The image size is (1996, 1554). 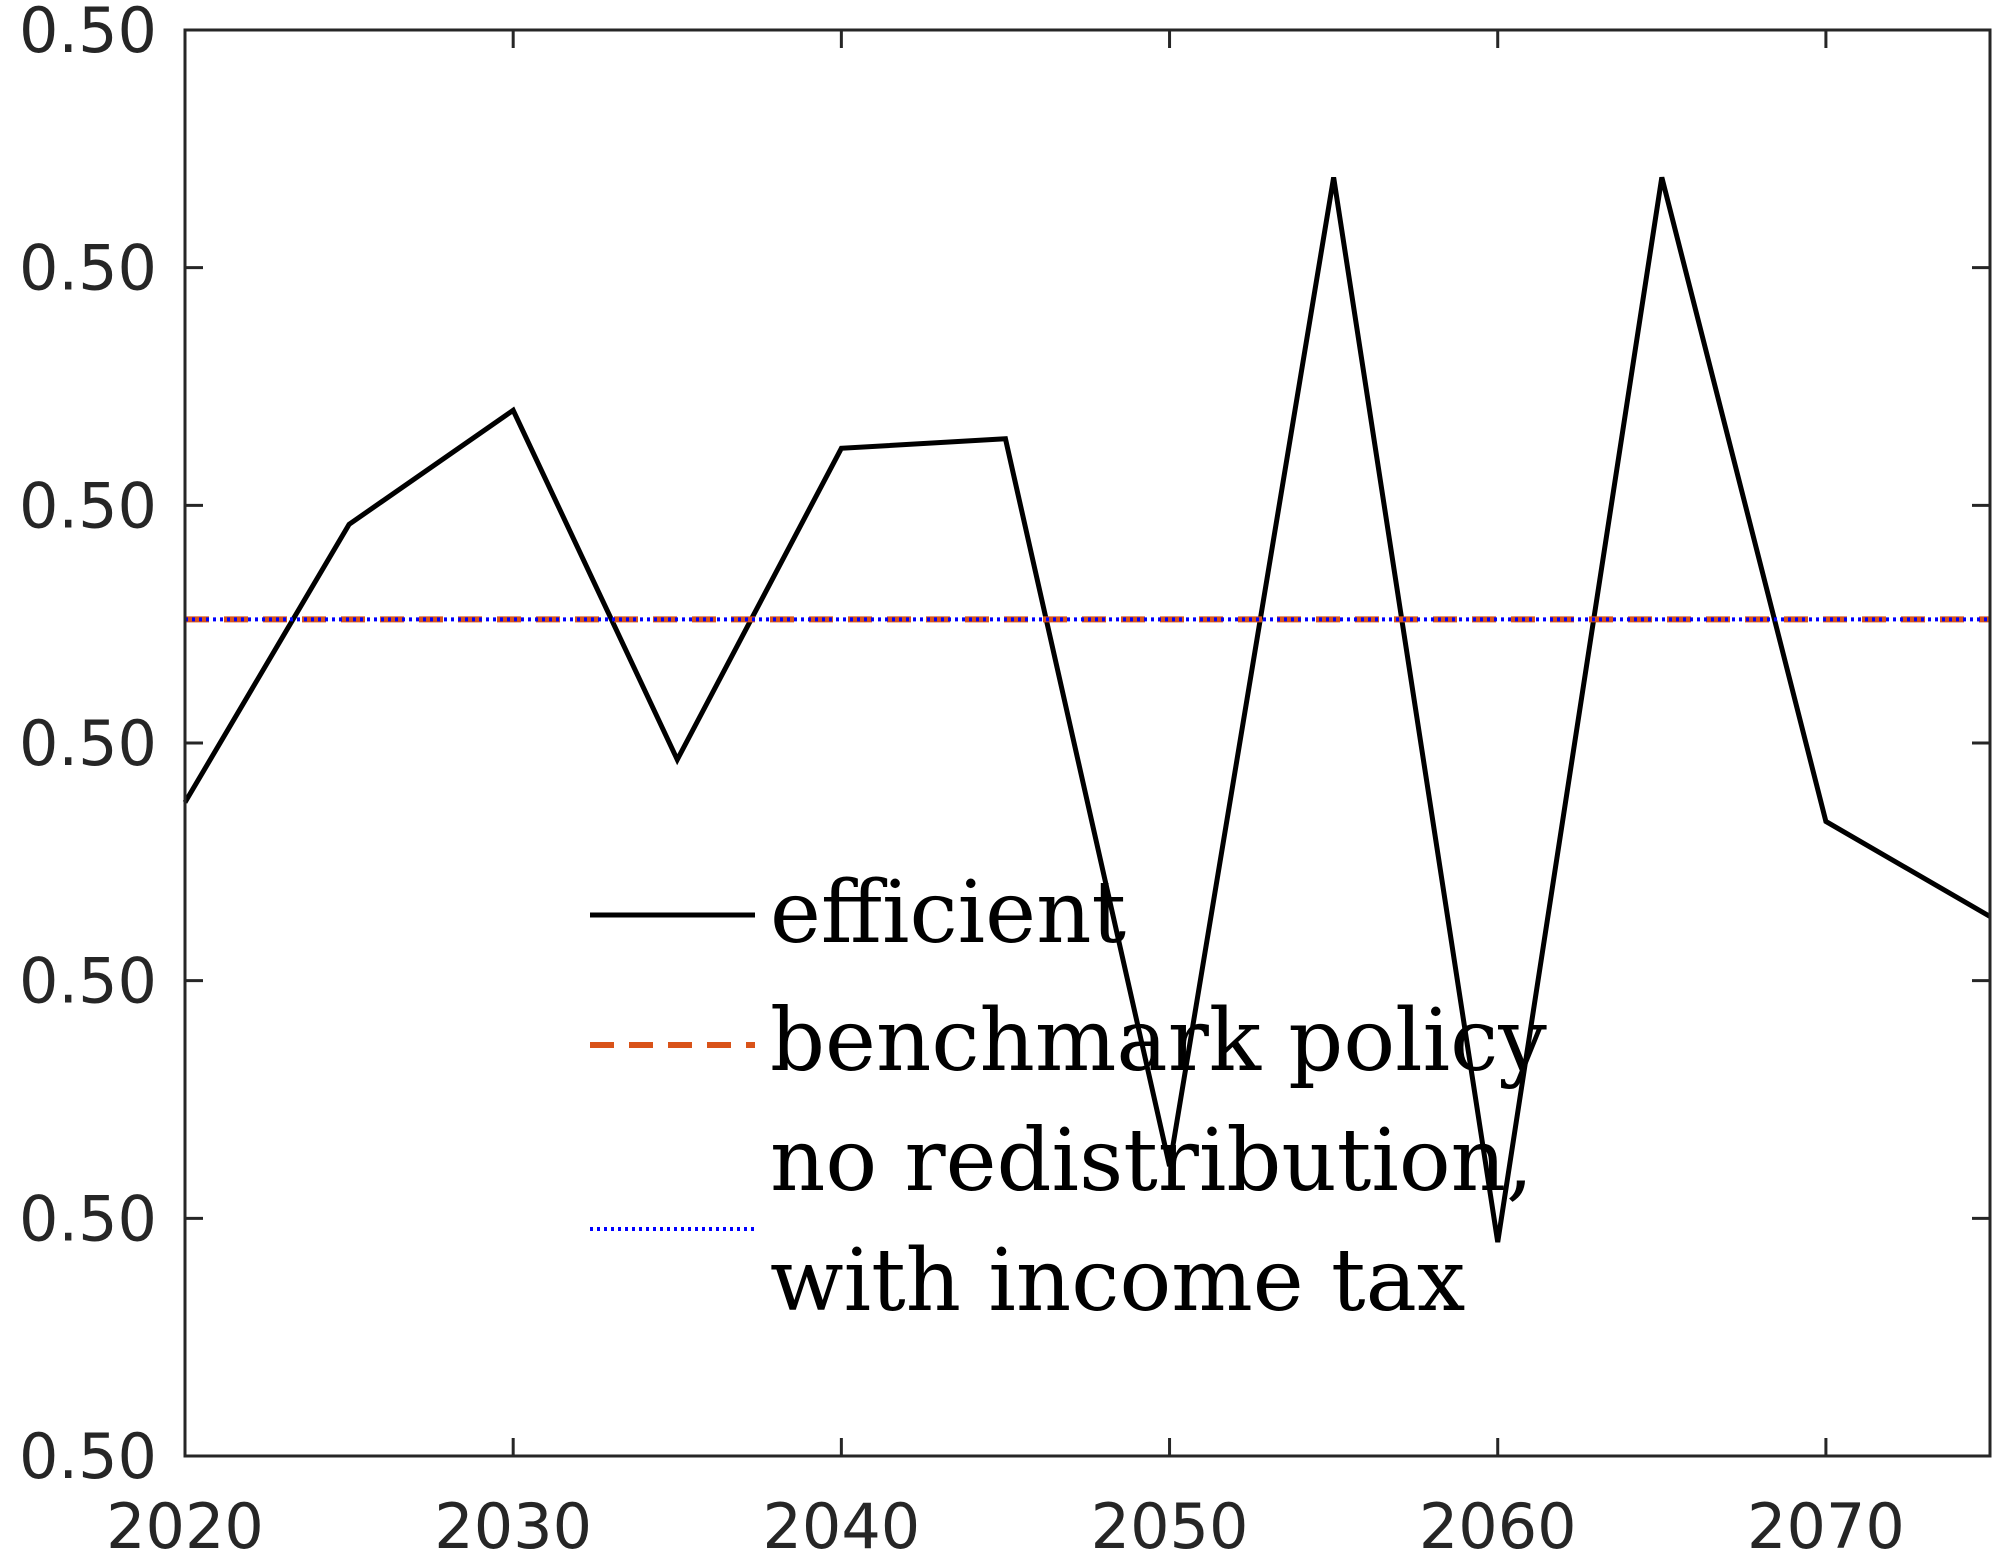 What do you see at coordinates (1151, 1161) in the screenshot?
I see `legend-label-no-redistribution-line1: no redistribution,` at bounding box center [1151, 1161].